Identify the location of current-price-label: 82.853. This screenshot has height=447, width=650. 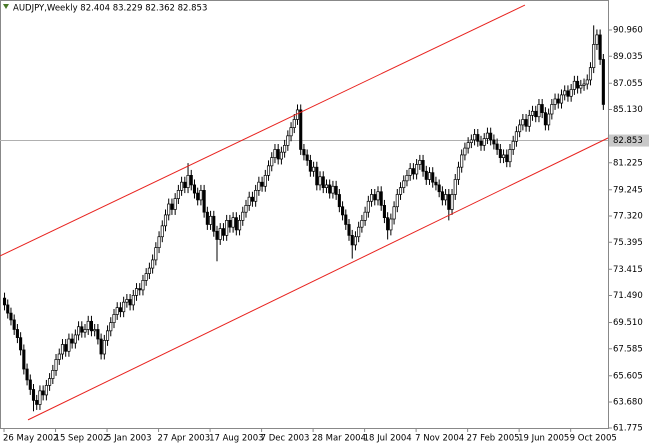
(628, 141).